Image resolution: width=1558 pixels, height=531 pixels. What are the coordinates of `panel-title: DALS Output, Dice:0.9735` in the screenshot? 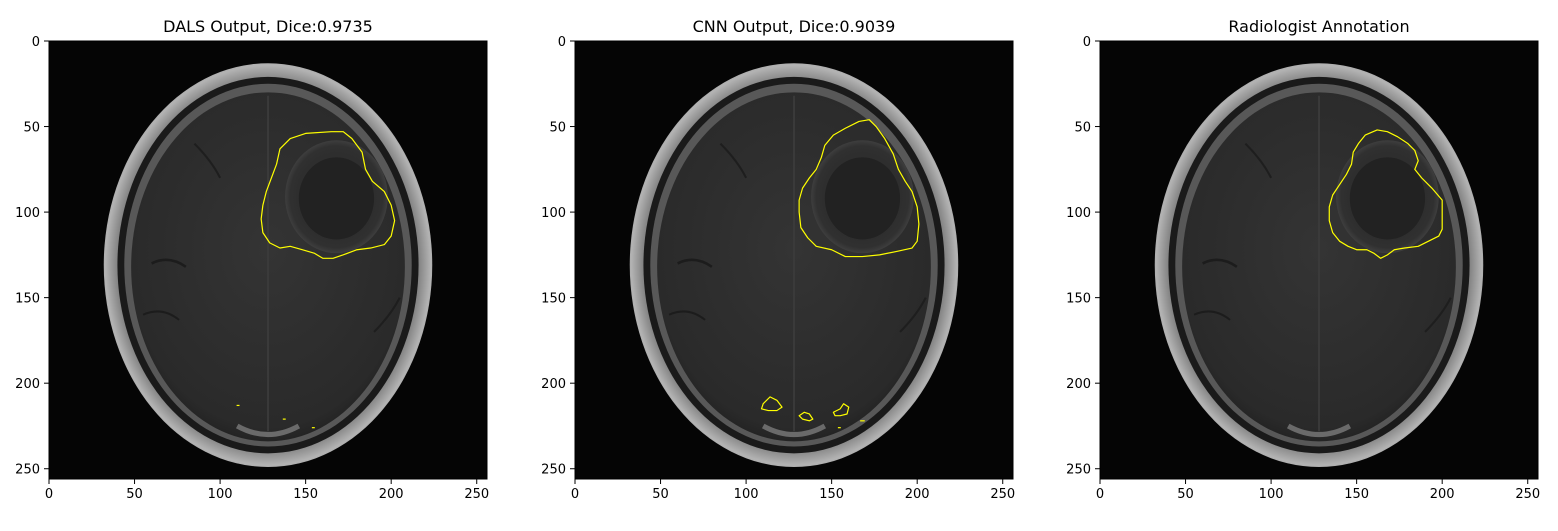 It's located at (268, 26).